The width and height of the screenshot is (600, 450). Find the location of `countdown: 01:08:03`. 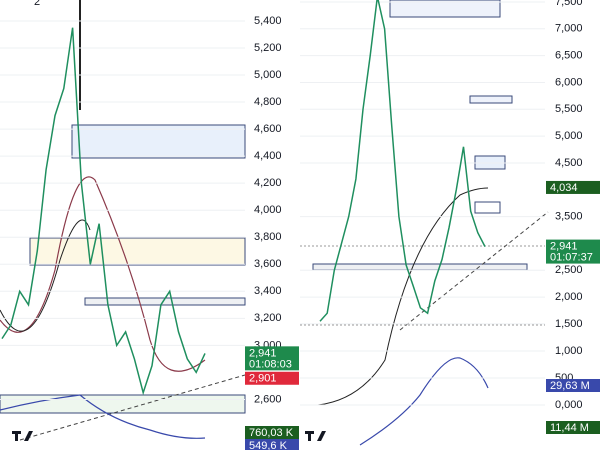

countdown: 01:08:03 is located at coordinates (270, 364).